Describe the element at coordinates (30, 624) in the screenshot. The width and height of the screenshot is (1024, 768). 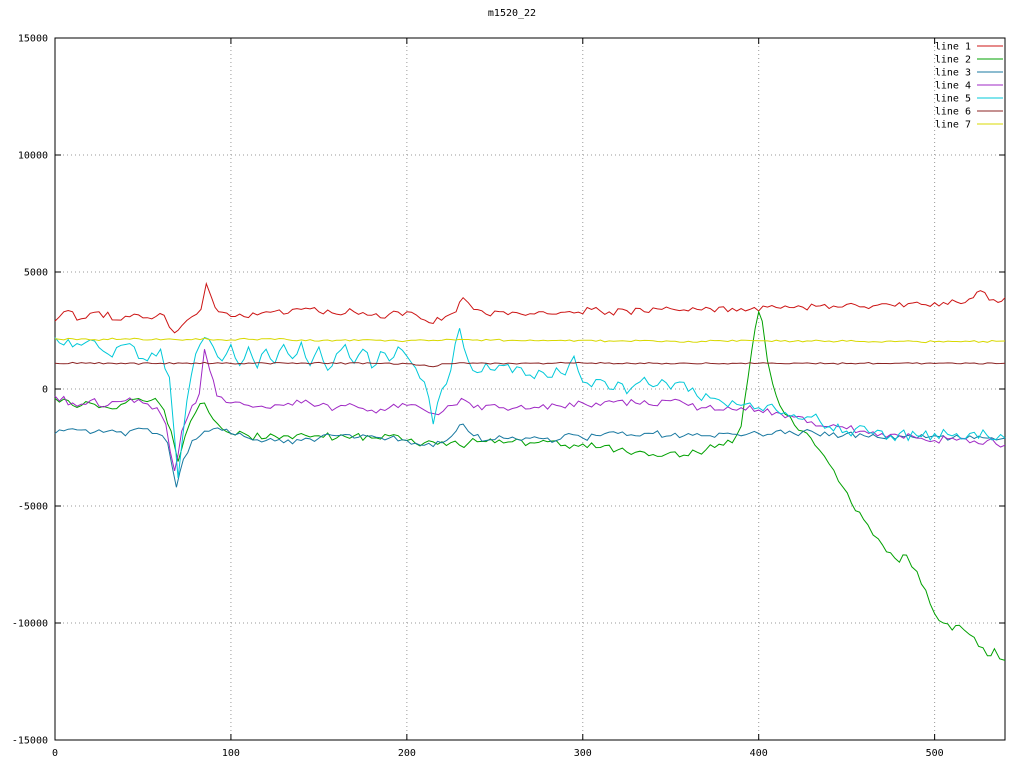
I see `y-tick-label: -10000` at that location.